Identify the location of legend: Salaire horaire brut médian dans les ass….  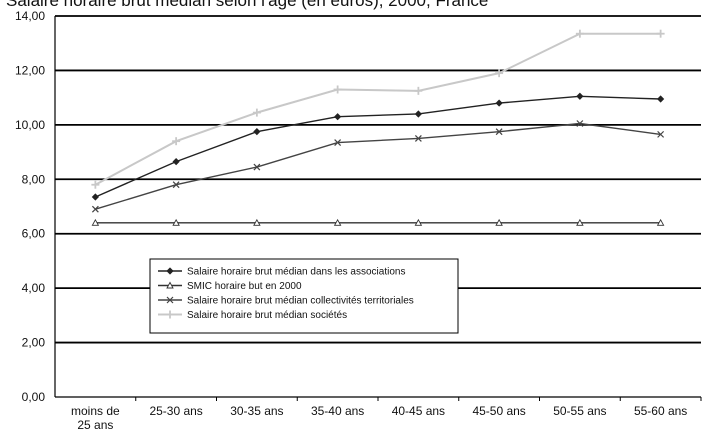
(304, 296).